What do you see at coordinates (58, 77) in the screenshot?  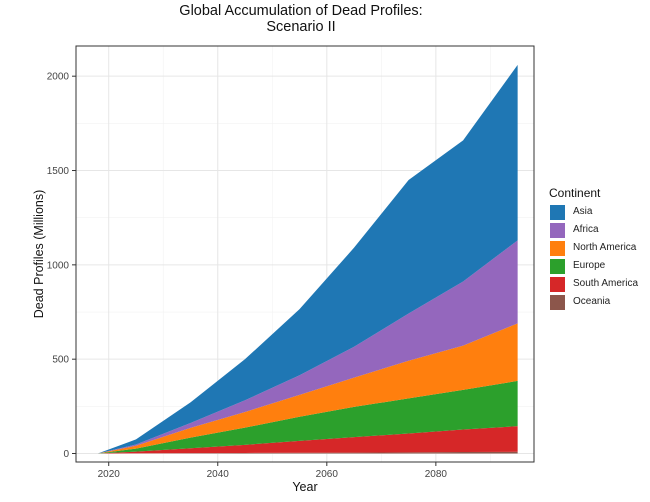 I see `y-tick-label: 2000` at bounding box center [58, 77].